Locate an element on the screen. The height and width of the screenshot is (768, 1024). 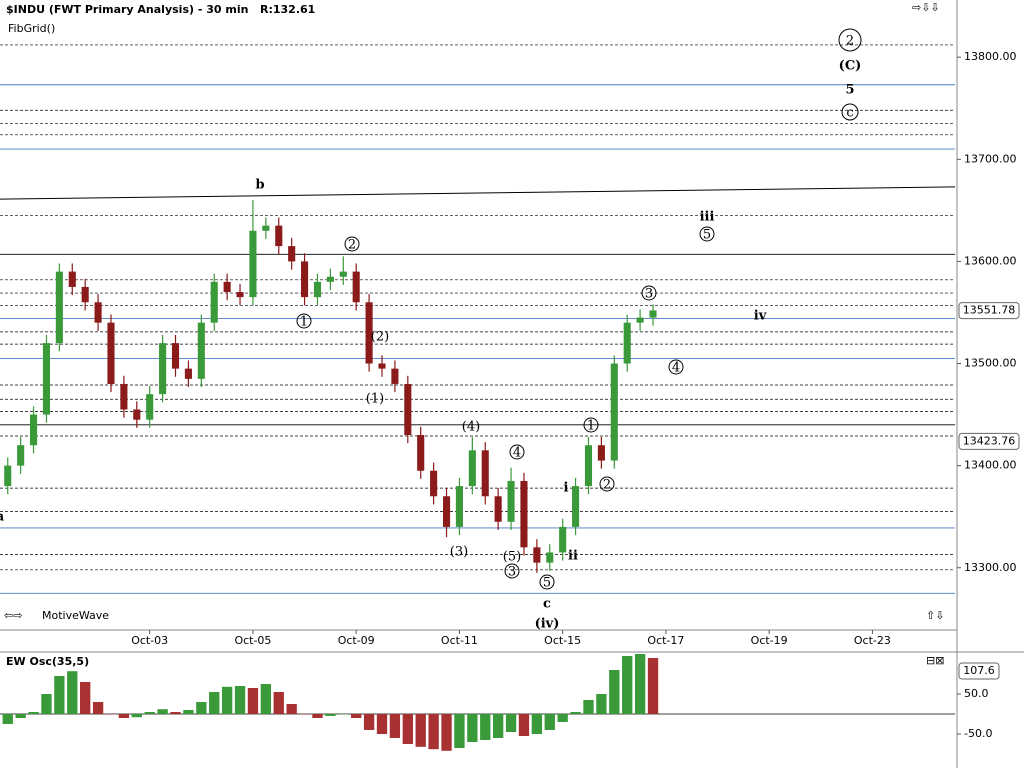
y-tick-label: 13700.00 is located at coordinates (990, 158).